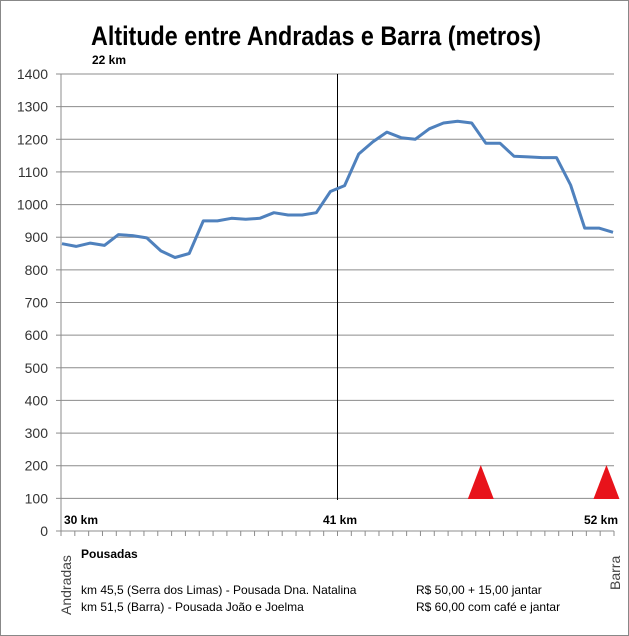 This screenshot has width=629, height=636. Describe the element at coordinates (32, 107) in the screenshot. I see `y-tick-label: 1300` at that location.